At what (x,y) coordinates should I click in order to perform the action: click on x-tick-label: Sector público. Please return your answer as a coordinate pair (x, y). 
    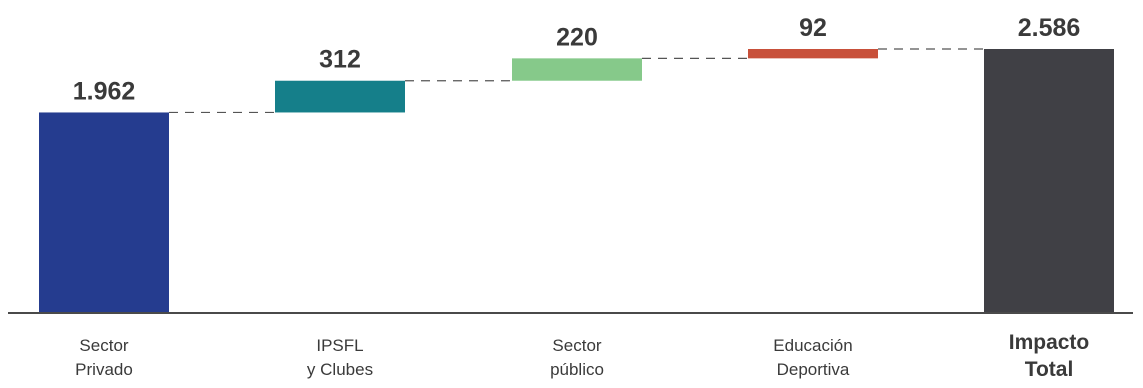
    Looking at the image, I should click on (577, 357).